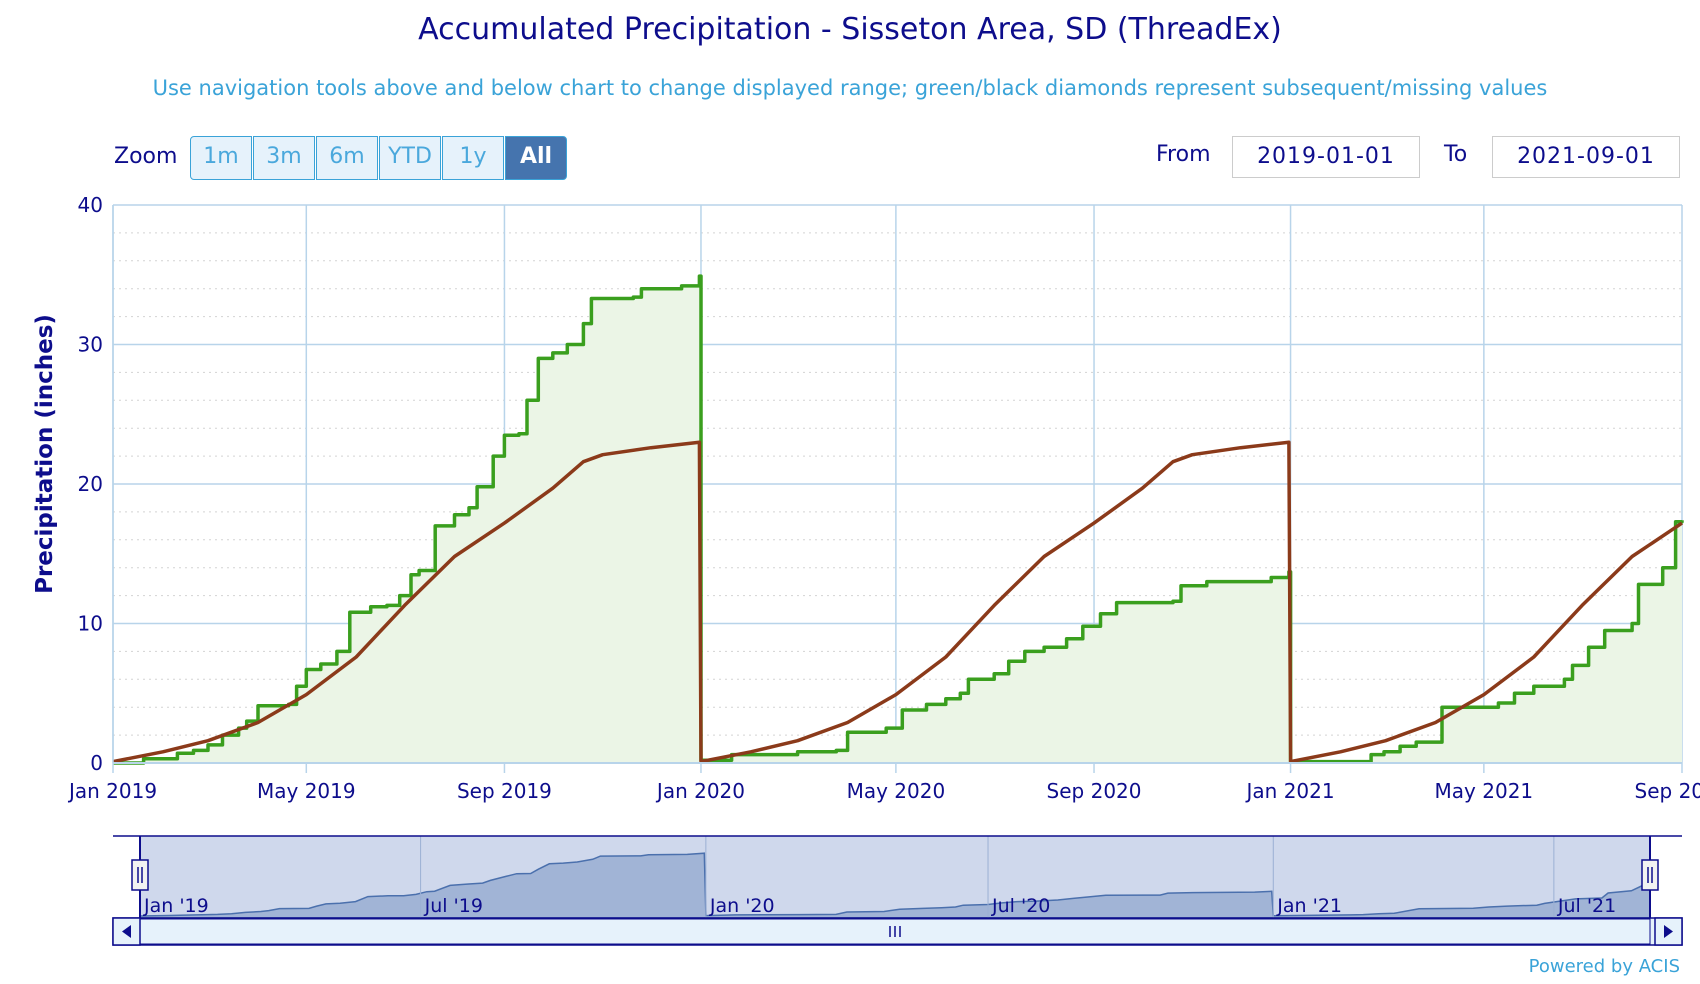 The height and width of the screenshot is (984, 1700). What do you see at coordinates (504, 791) in the screenshot?
I see `x-tick-label: Sep 2019` at bounding box center [504, 791].